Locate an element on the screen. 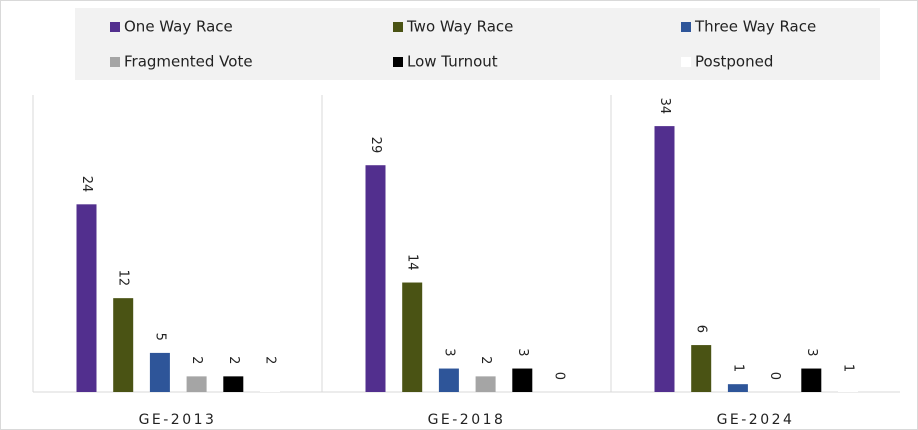 This screenshot has width=918, height=430. data-label: 12 is located at coordinates (123, 278).